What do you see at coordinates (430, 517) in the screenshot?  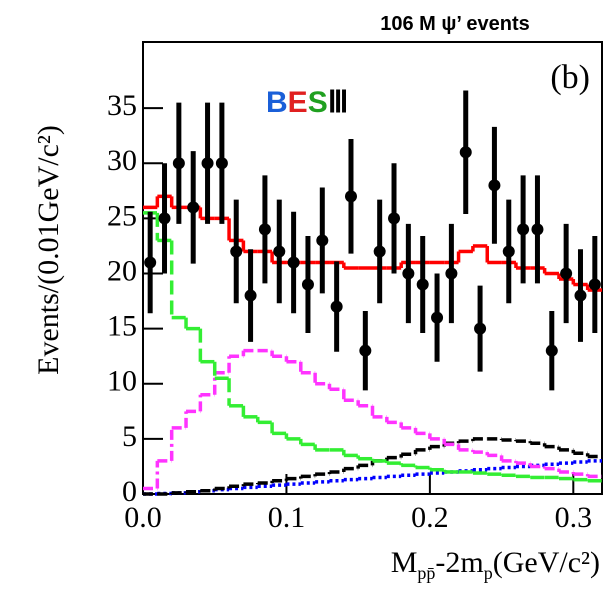 I see `x-tick-label: 0.2` at bounding box center [430, 517].